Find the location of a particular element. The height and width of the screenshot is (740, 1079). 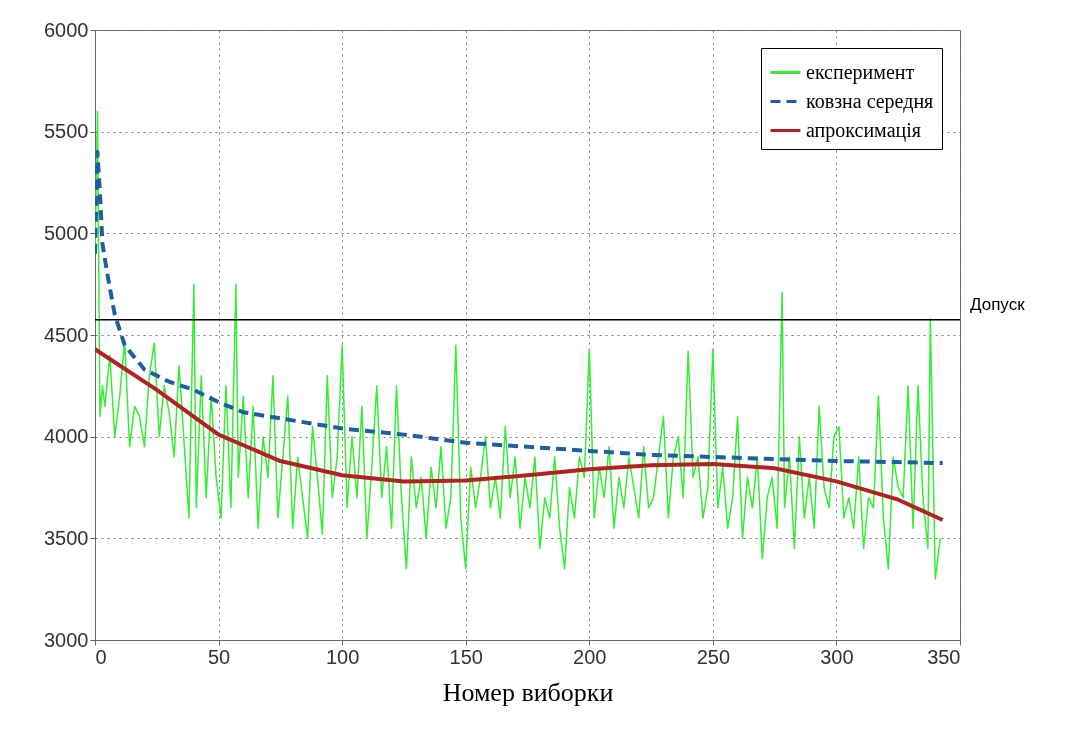

x-tick-label: 350 is located at coordinates (944, 656).